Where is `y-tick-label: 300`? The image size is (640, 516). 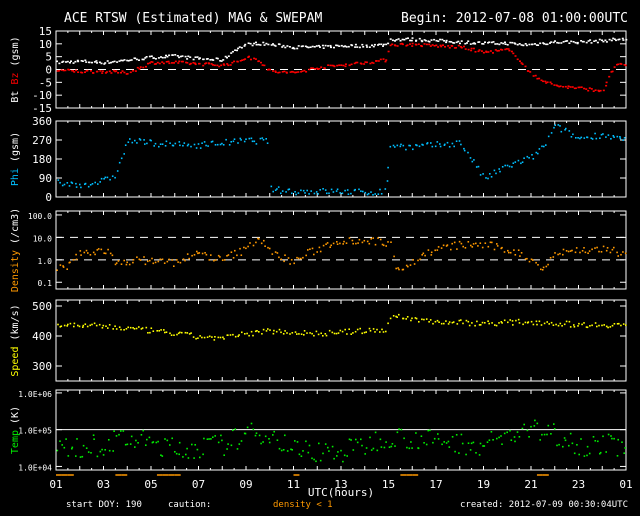 y-tick-label: 300 is located at coordinates (42, 366).